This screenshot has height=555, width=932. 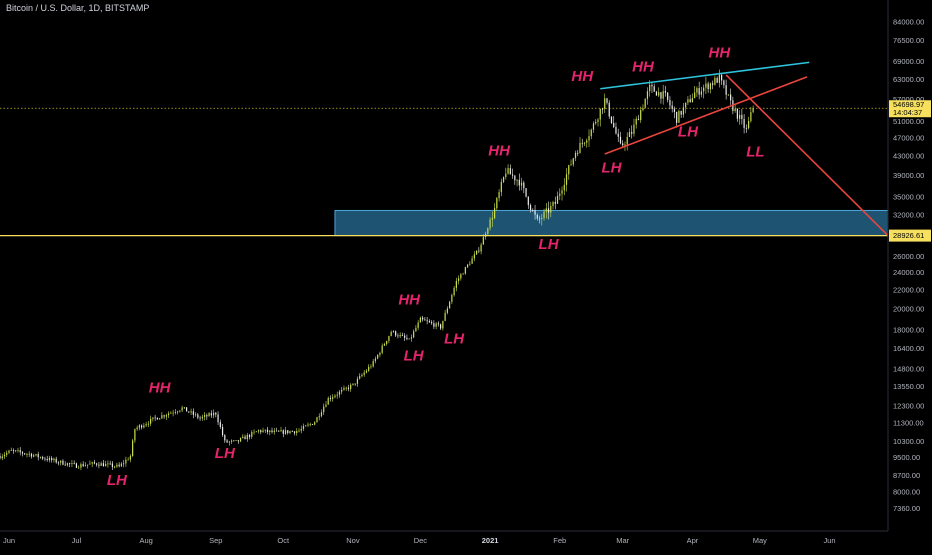 I want to click on time-tick-label: Sep, so click(x=215, y=540).